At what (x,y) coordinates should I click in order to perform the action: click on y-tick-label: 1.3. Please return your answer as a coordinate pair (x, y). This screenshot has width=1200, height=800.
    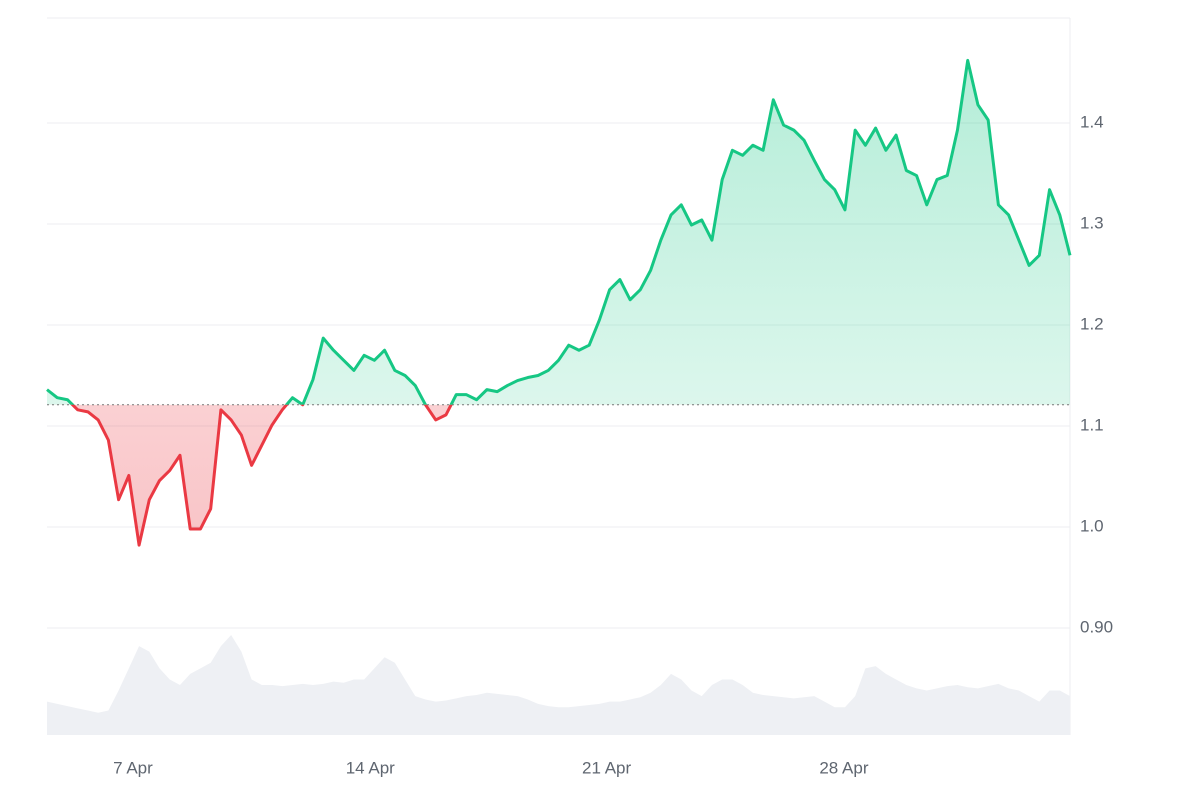
    Looking at the image, I should click on (1092, 222).